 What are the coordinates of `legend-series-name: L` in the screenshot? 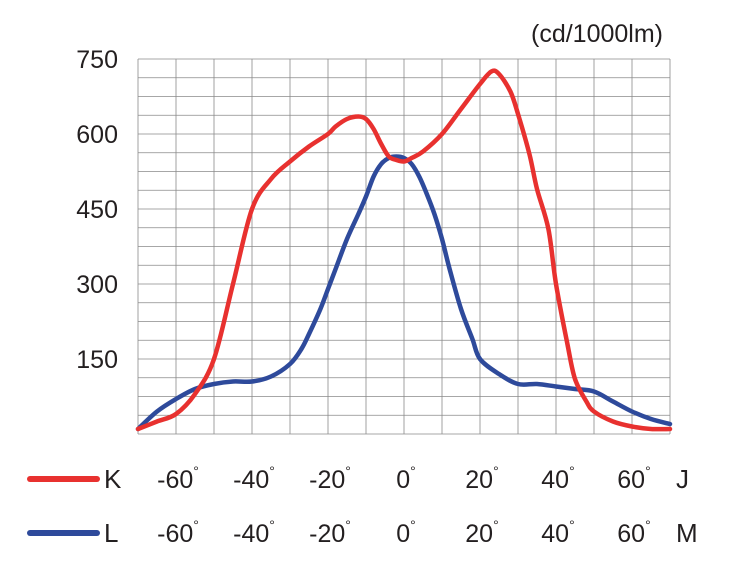 It's located at (111, 533).